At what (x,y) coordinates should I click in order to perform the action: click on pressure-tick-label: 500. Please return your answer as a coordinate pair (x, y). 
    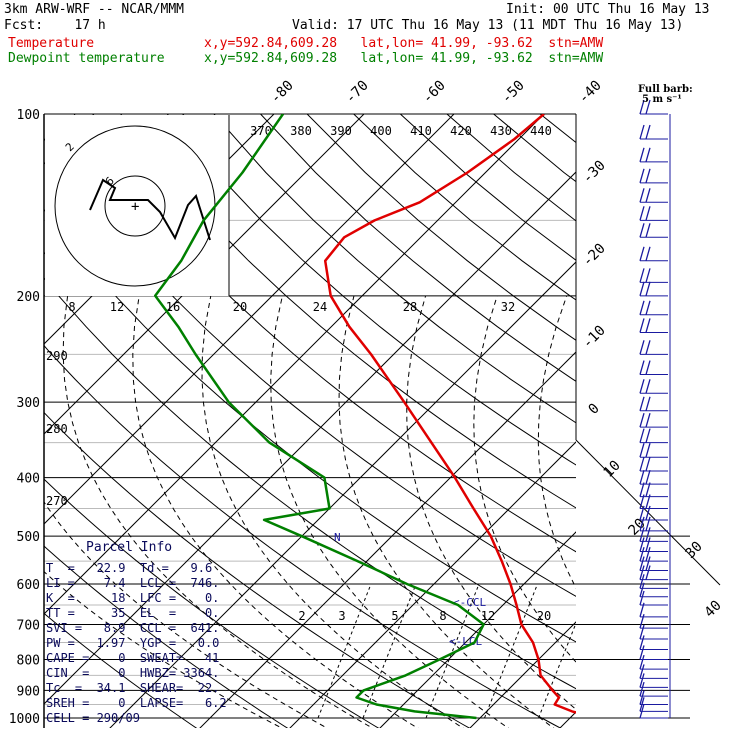
    Looking at the image, I should click on (28, 537).